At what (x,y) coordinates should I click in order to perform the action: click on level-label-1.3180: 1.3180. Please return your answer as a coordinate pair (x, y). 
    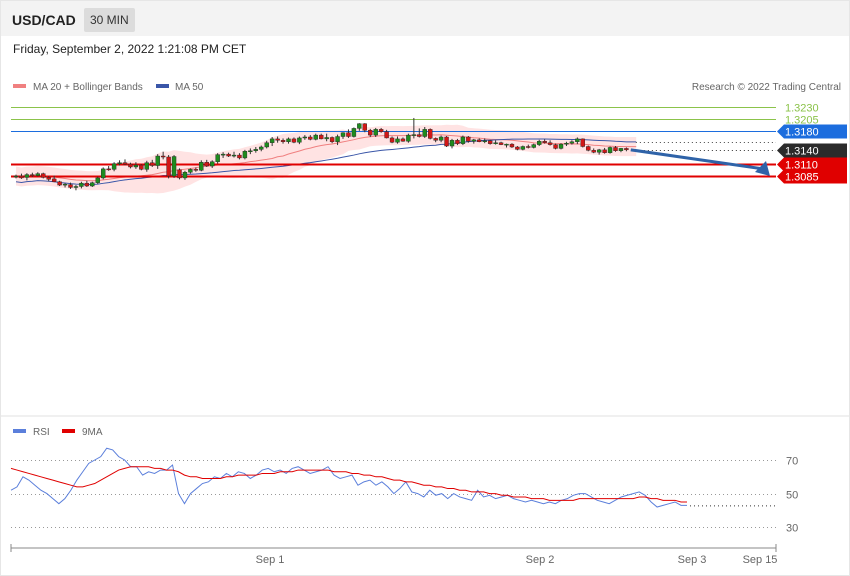
    Looking at the image, I should click on (802, 133).